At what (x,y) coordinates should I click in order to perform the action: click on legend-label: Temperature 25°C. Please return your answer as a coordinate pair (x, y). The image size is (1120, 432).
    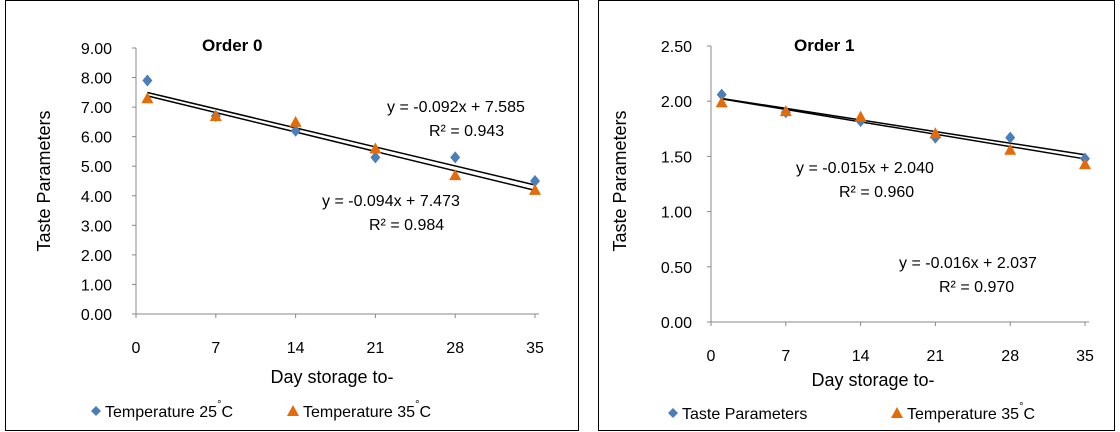
    Looking at the image, I should click on (169, 410).